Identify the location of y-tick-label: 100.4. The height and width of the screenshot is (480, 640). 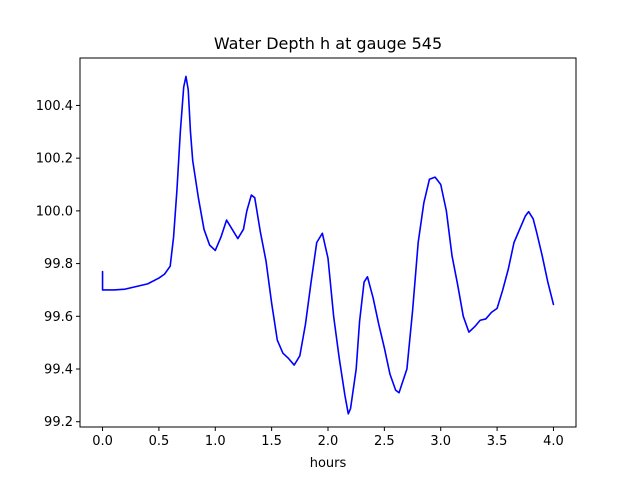
(54, 106).